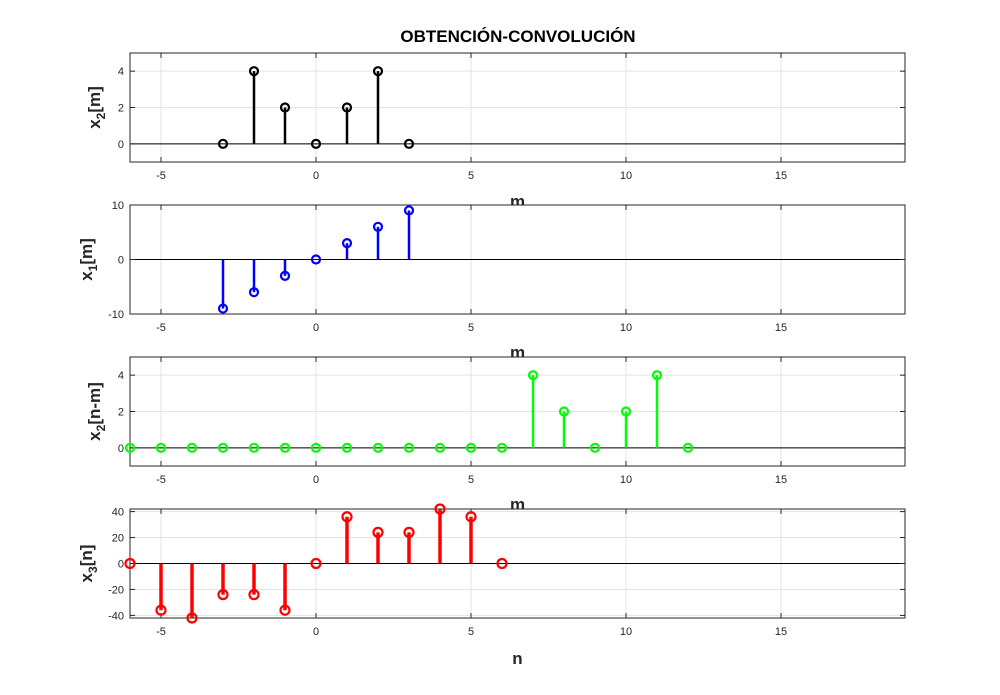  Describe the element at coordinates (118, 539) in the screenshot. I see `y-tick-label: 20` at that location.